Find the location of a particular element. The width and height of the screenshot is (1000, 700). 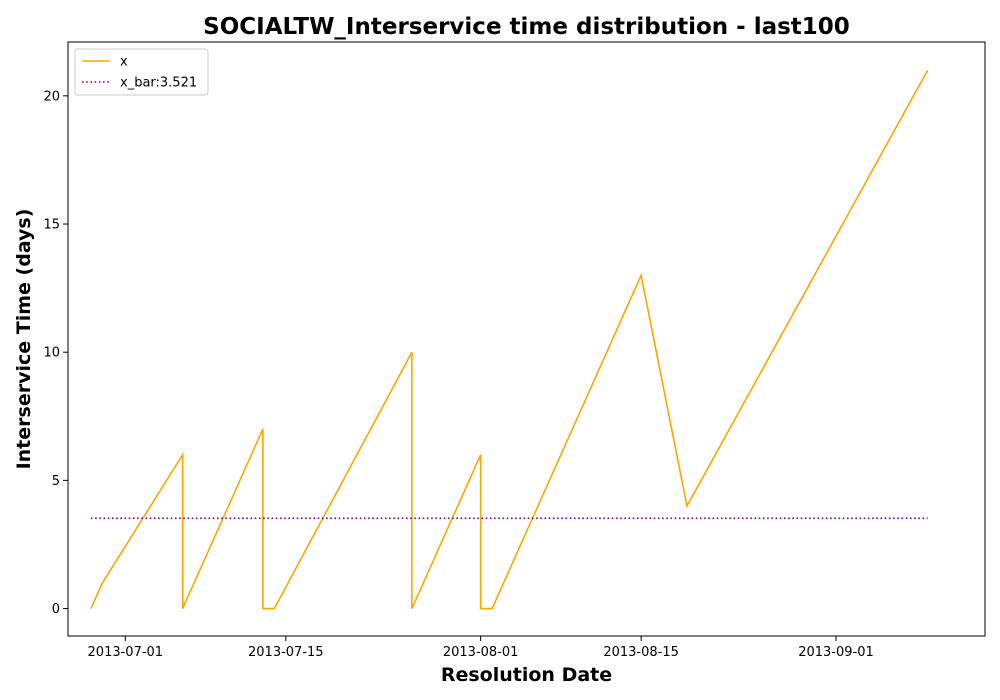

x-tick-label: 2013-08-15 is located at coordinates (641, 652).